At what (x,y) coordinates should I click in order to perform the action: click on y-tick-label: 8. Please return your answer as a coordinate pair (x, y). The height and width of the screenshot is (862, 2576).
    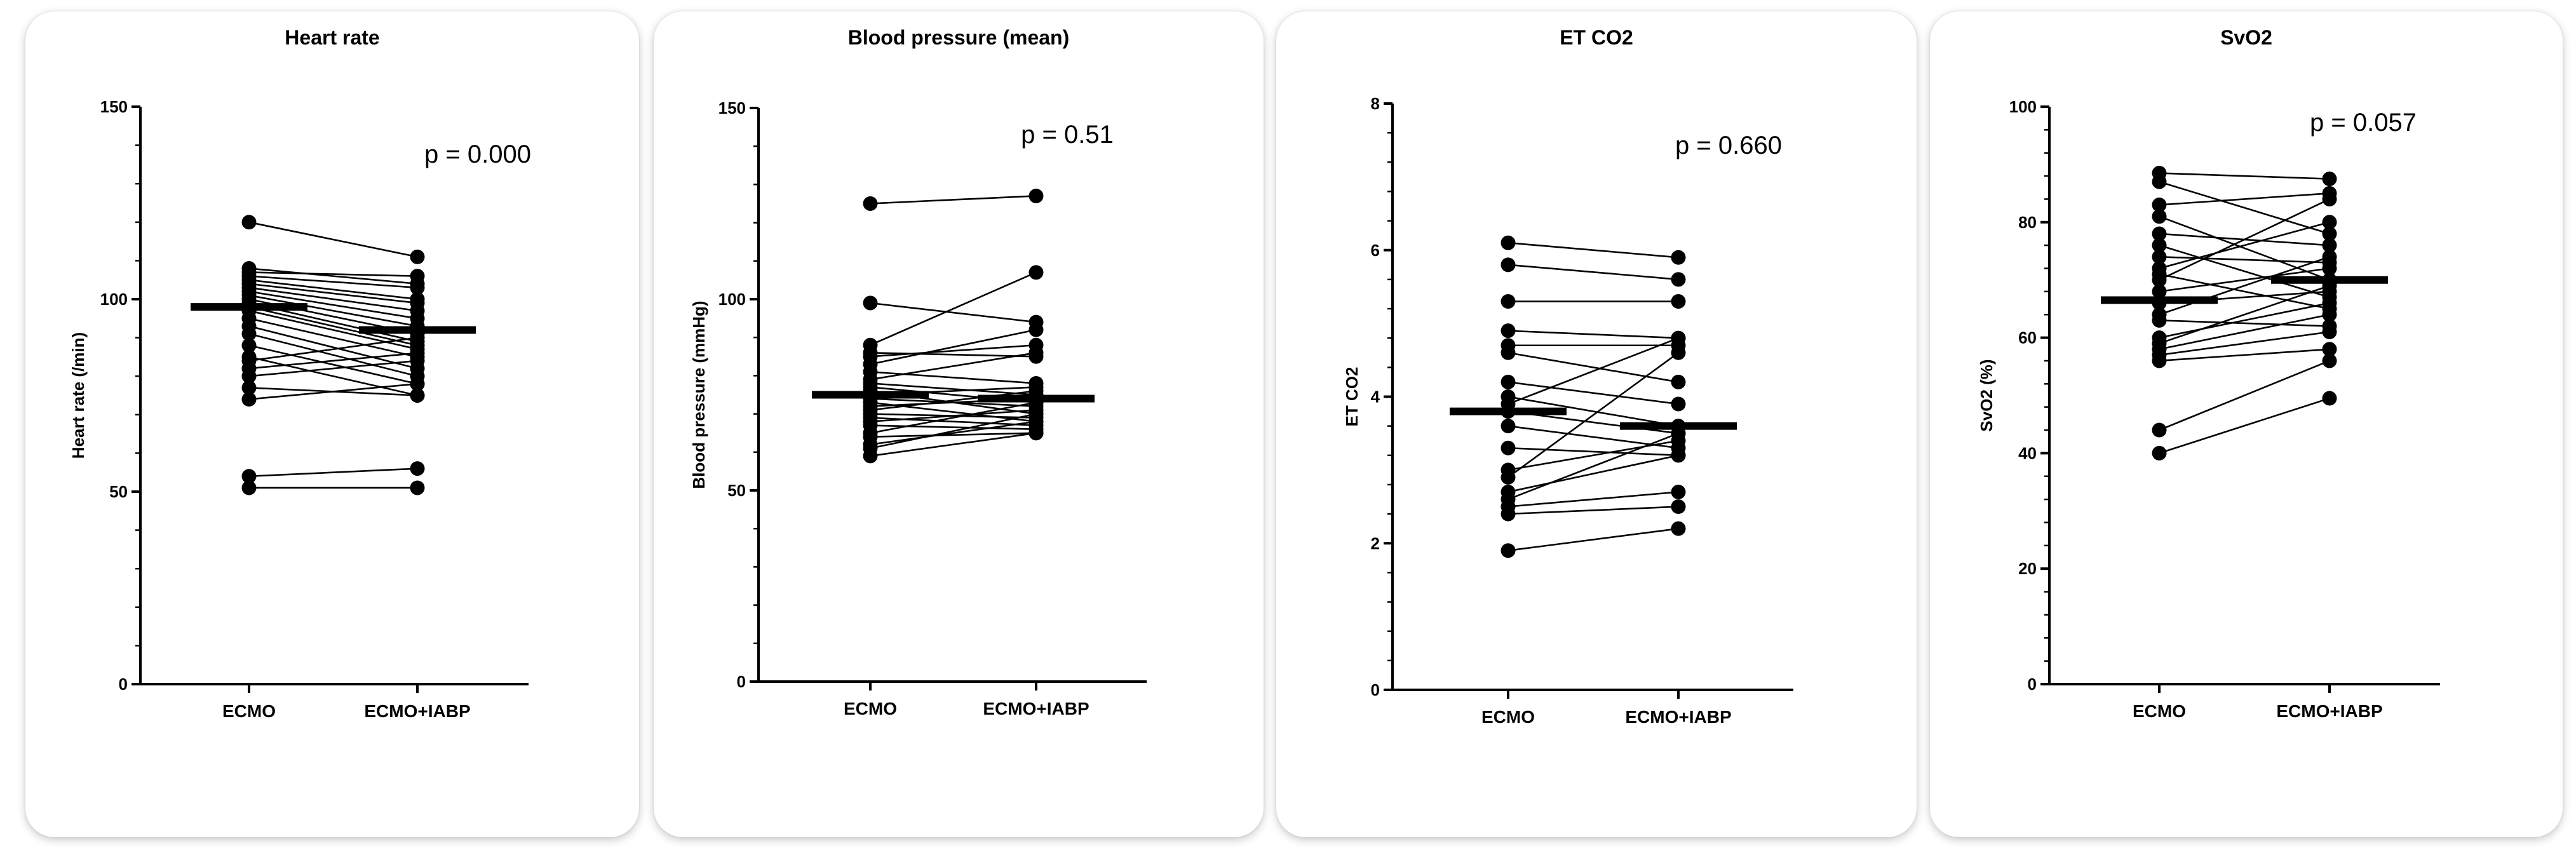
    Looking at the image, I should click on (1375, 104).